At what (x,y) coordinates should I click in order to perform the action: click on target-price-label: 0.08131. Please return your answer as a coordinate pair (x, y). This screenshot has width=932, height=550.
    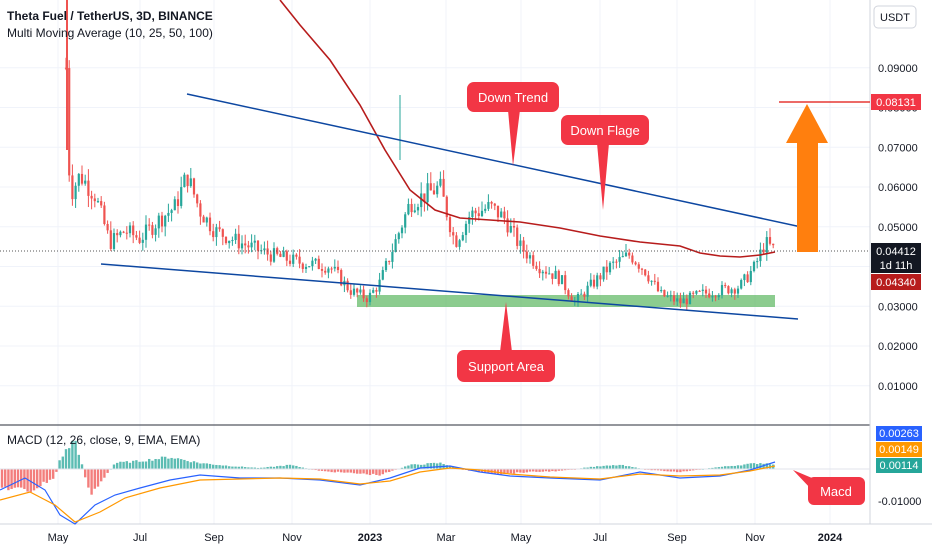
    Looking at the image, I should click on (896, 103).